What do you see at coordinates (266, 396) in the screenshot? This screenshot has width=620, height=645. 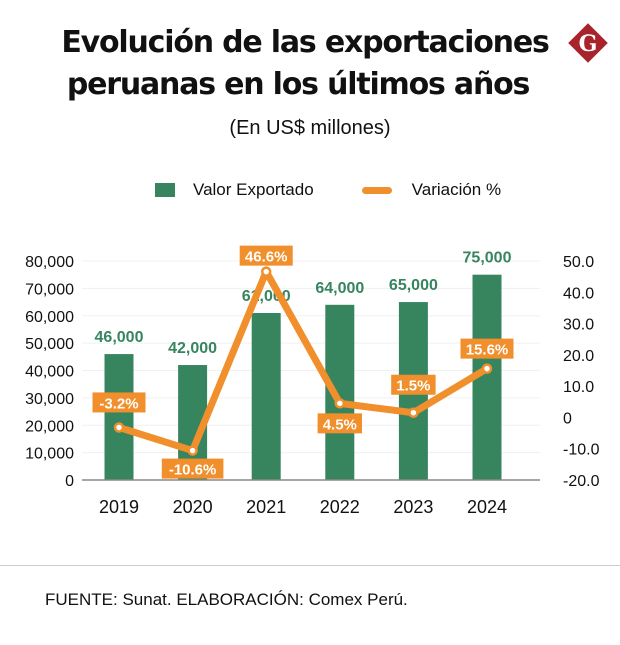 I see `bar-2021` at bounding box center [266, 396].